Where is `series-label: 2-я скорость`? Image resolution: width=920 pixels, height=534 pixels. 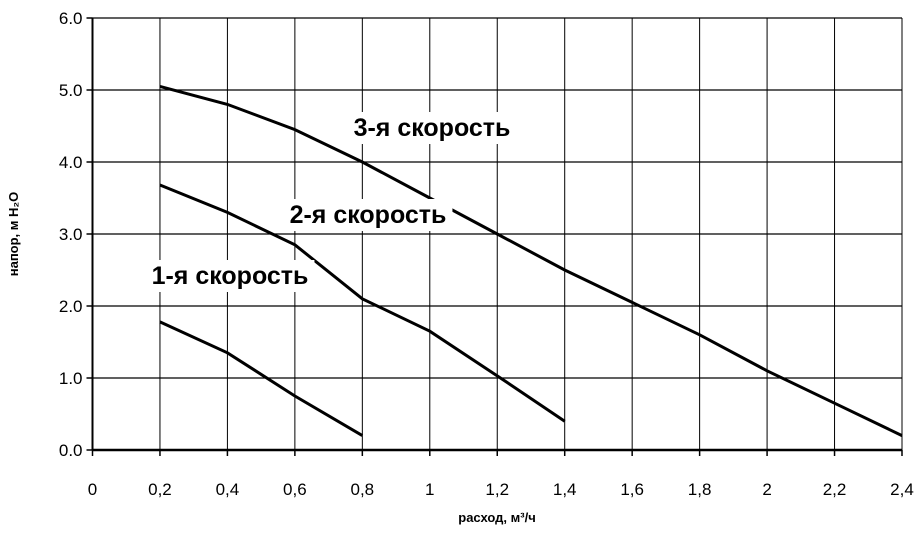
series-label: 2-я скорость is located at coordinates (368, 215).